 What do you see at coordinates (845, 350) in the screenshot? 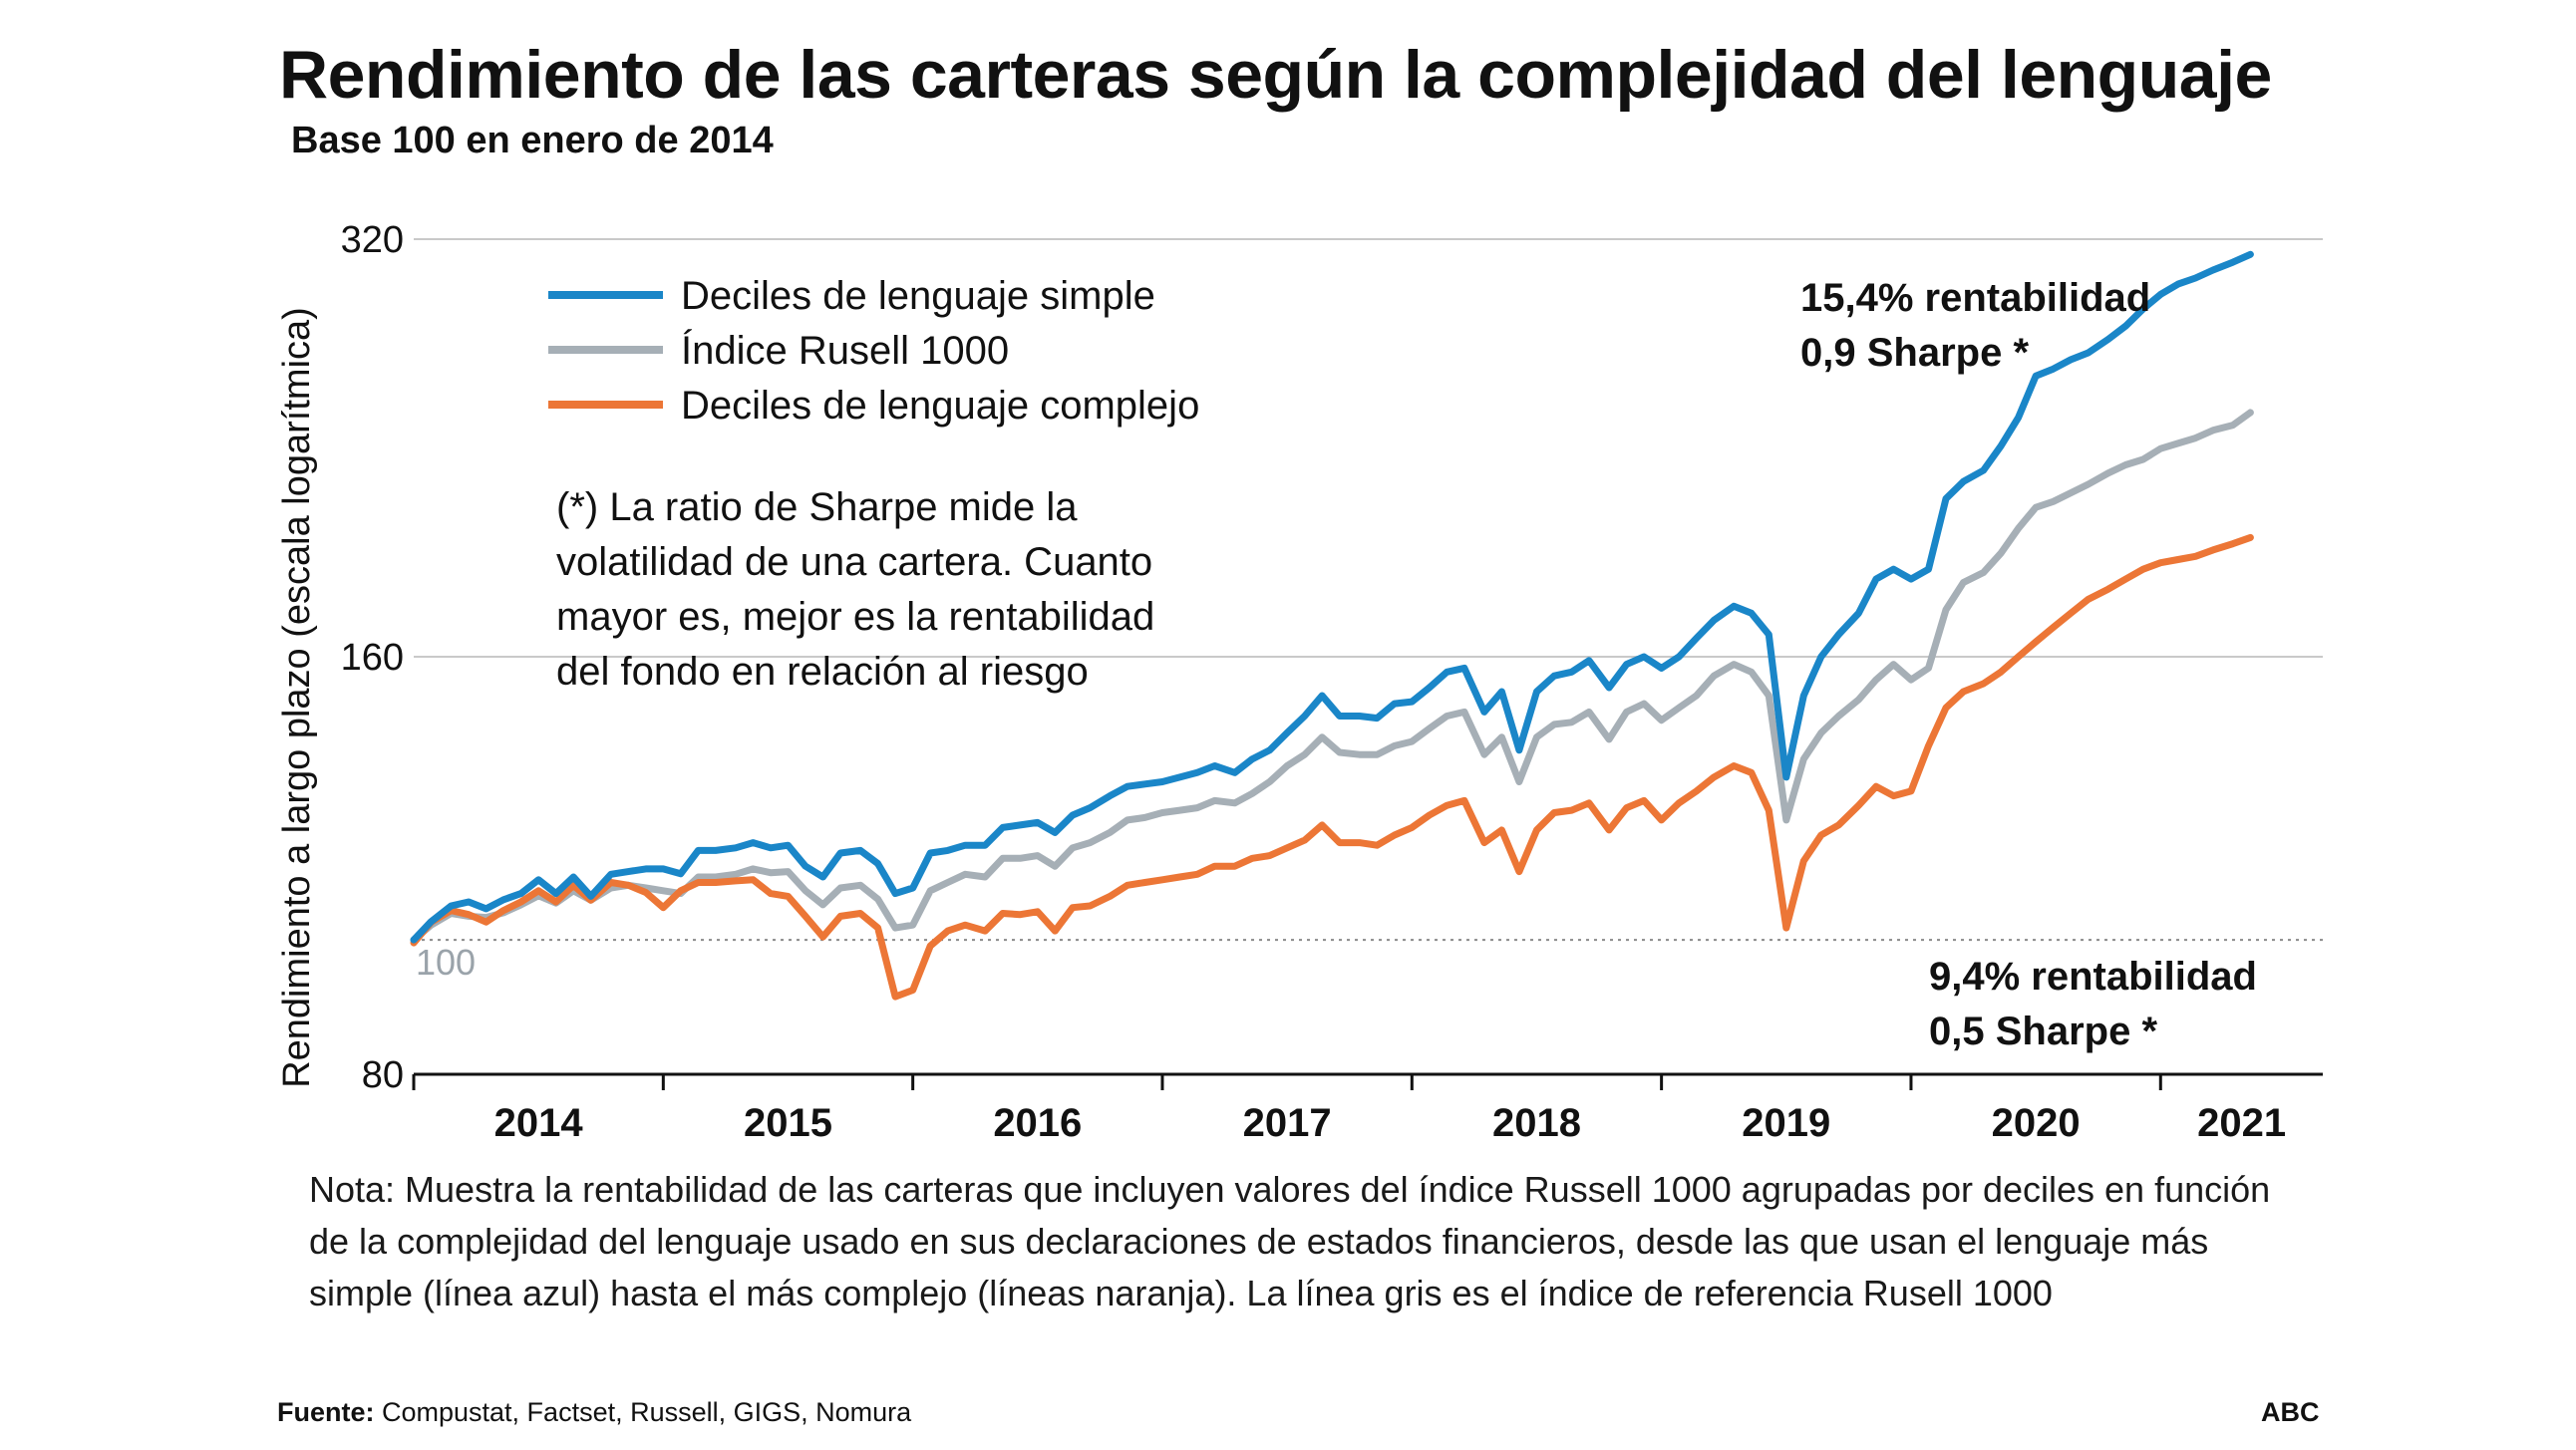
I see `legend-entry: Índice Rusell 1000` at bounding box center [845, 350].